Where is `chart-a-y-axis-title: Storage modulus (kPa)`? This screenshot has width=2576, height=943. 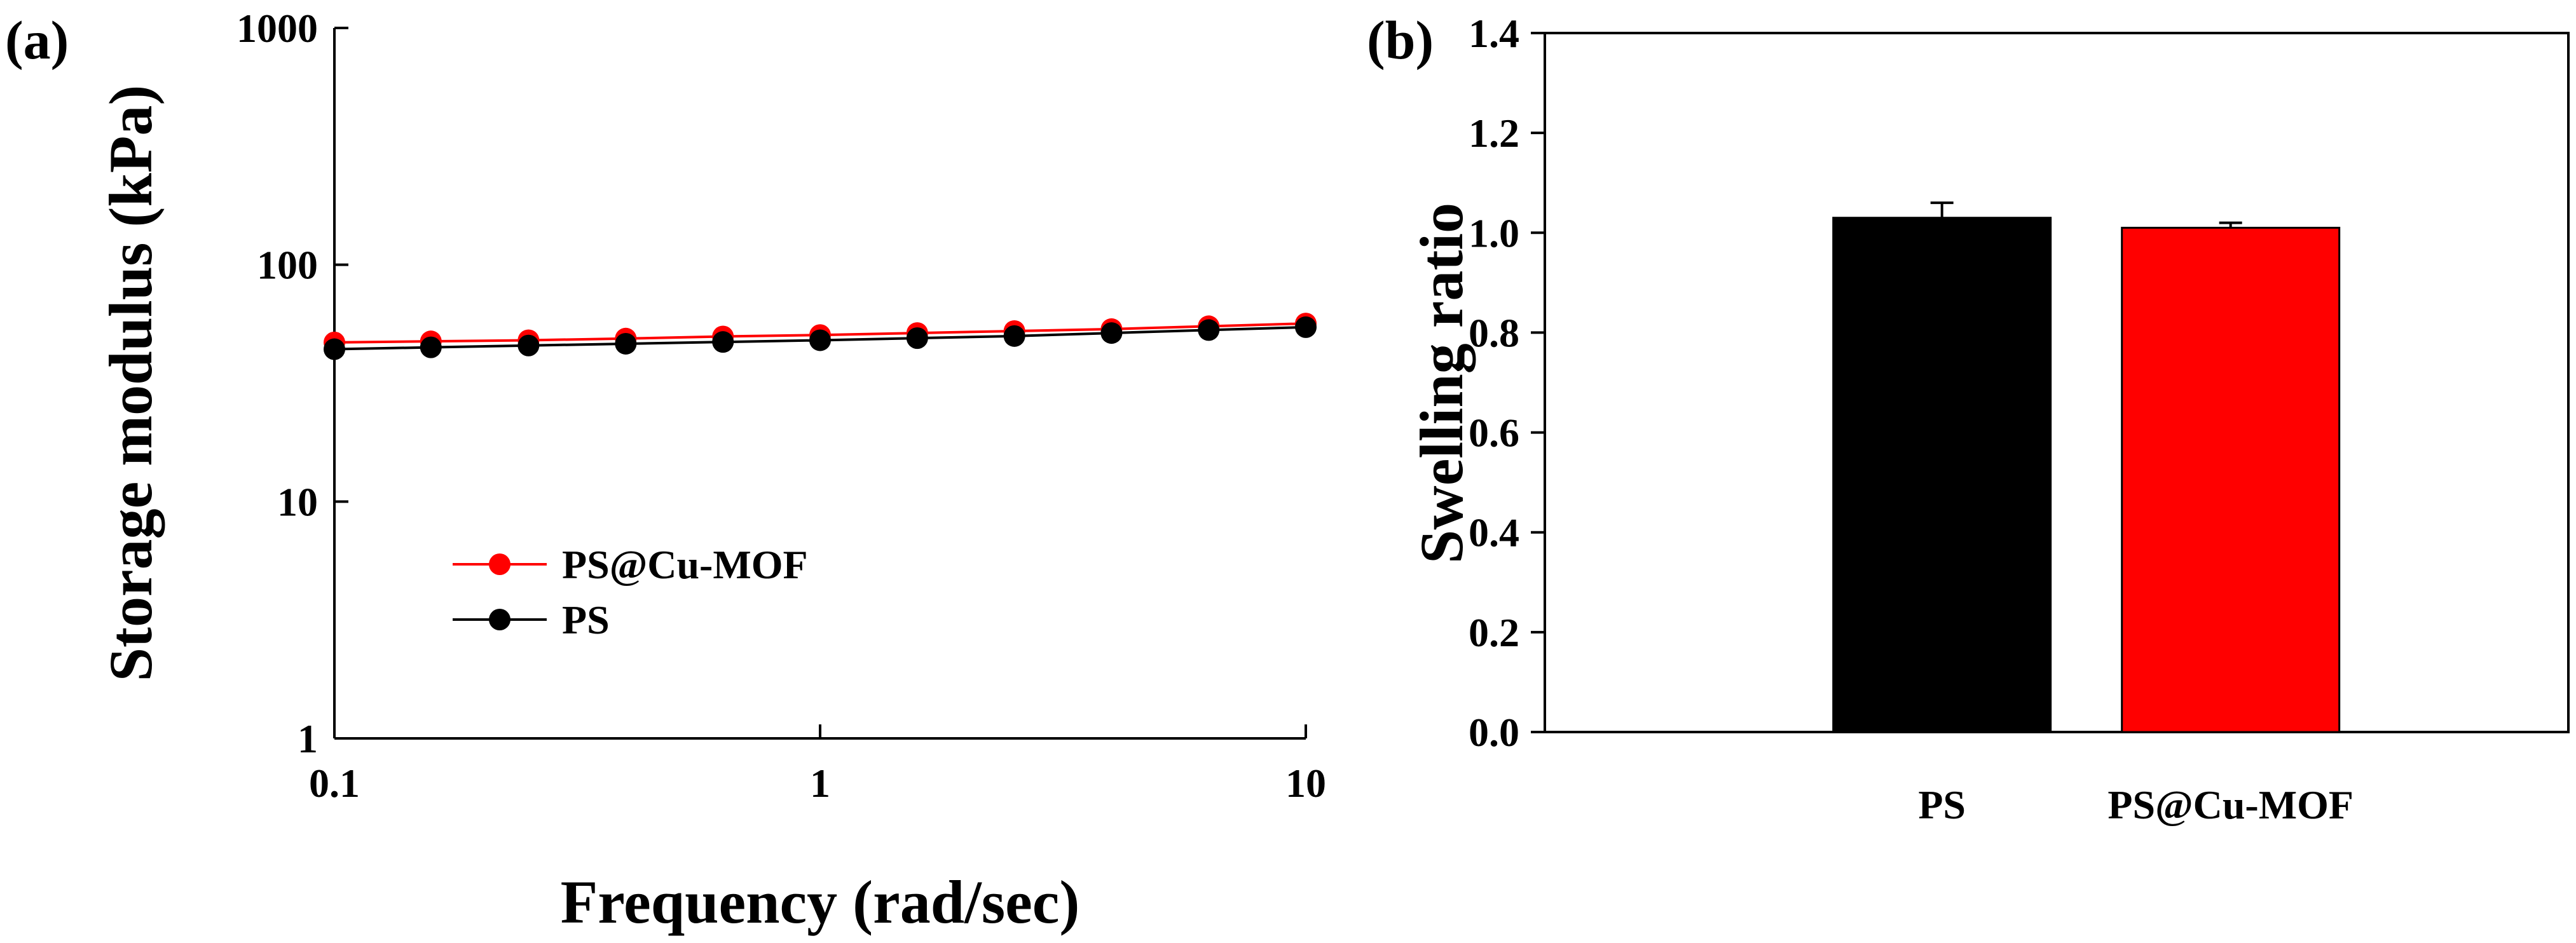 chart-a-y-axis-title: Storage modulus (kPa) is located at coordinates (131, 383).